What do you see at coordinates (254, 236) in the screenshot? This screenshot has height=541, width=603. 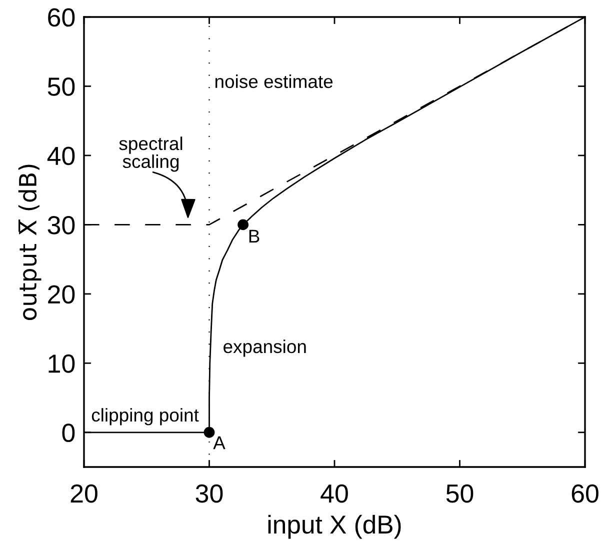 I see `annotation: B` at bounding box center [254, 236].